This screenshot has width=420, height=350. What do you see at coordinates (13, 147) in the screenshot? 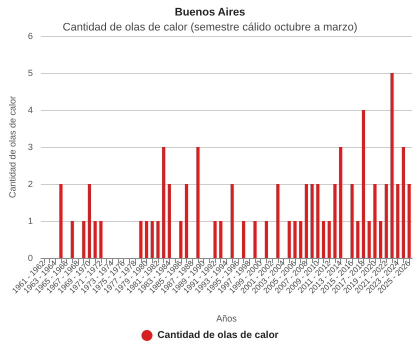
I see `y-axis-title: Cantidad de olas de calor` at bounding box center [13, 147].